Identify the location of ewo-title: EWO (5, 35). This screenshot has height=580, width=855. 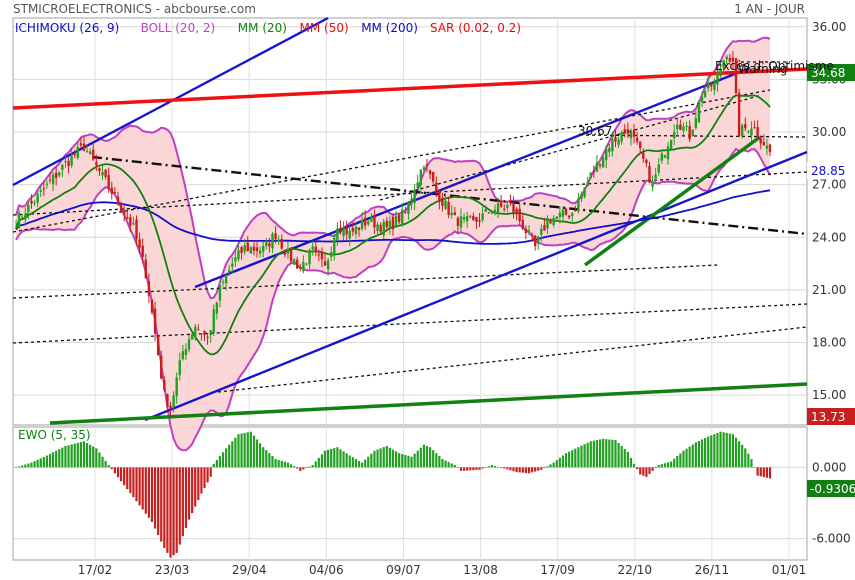
(54, 435).